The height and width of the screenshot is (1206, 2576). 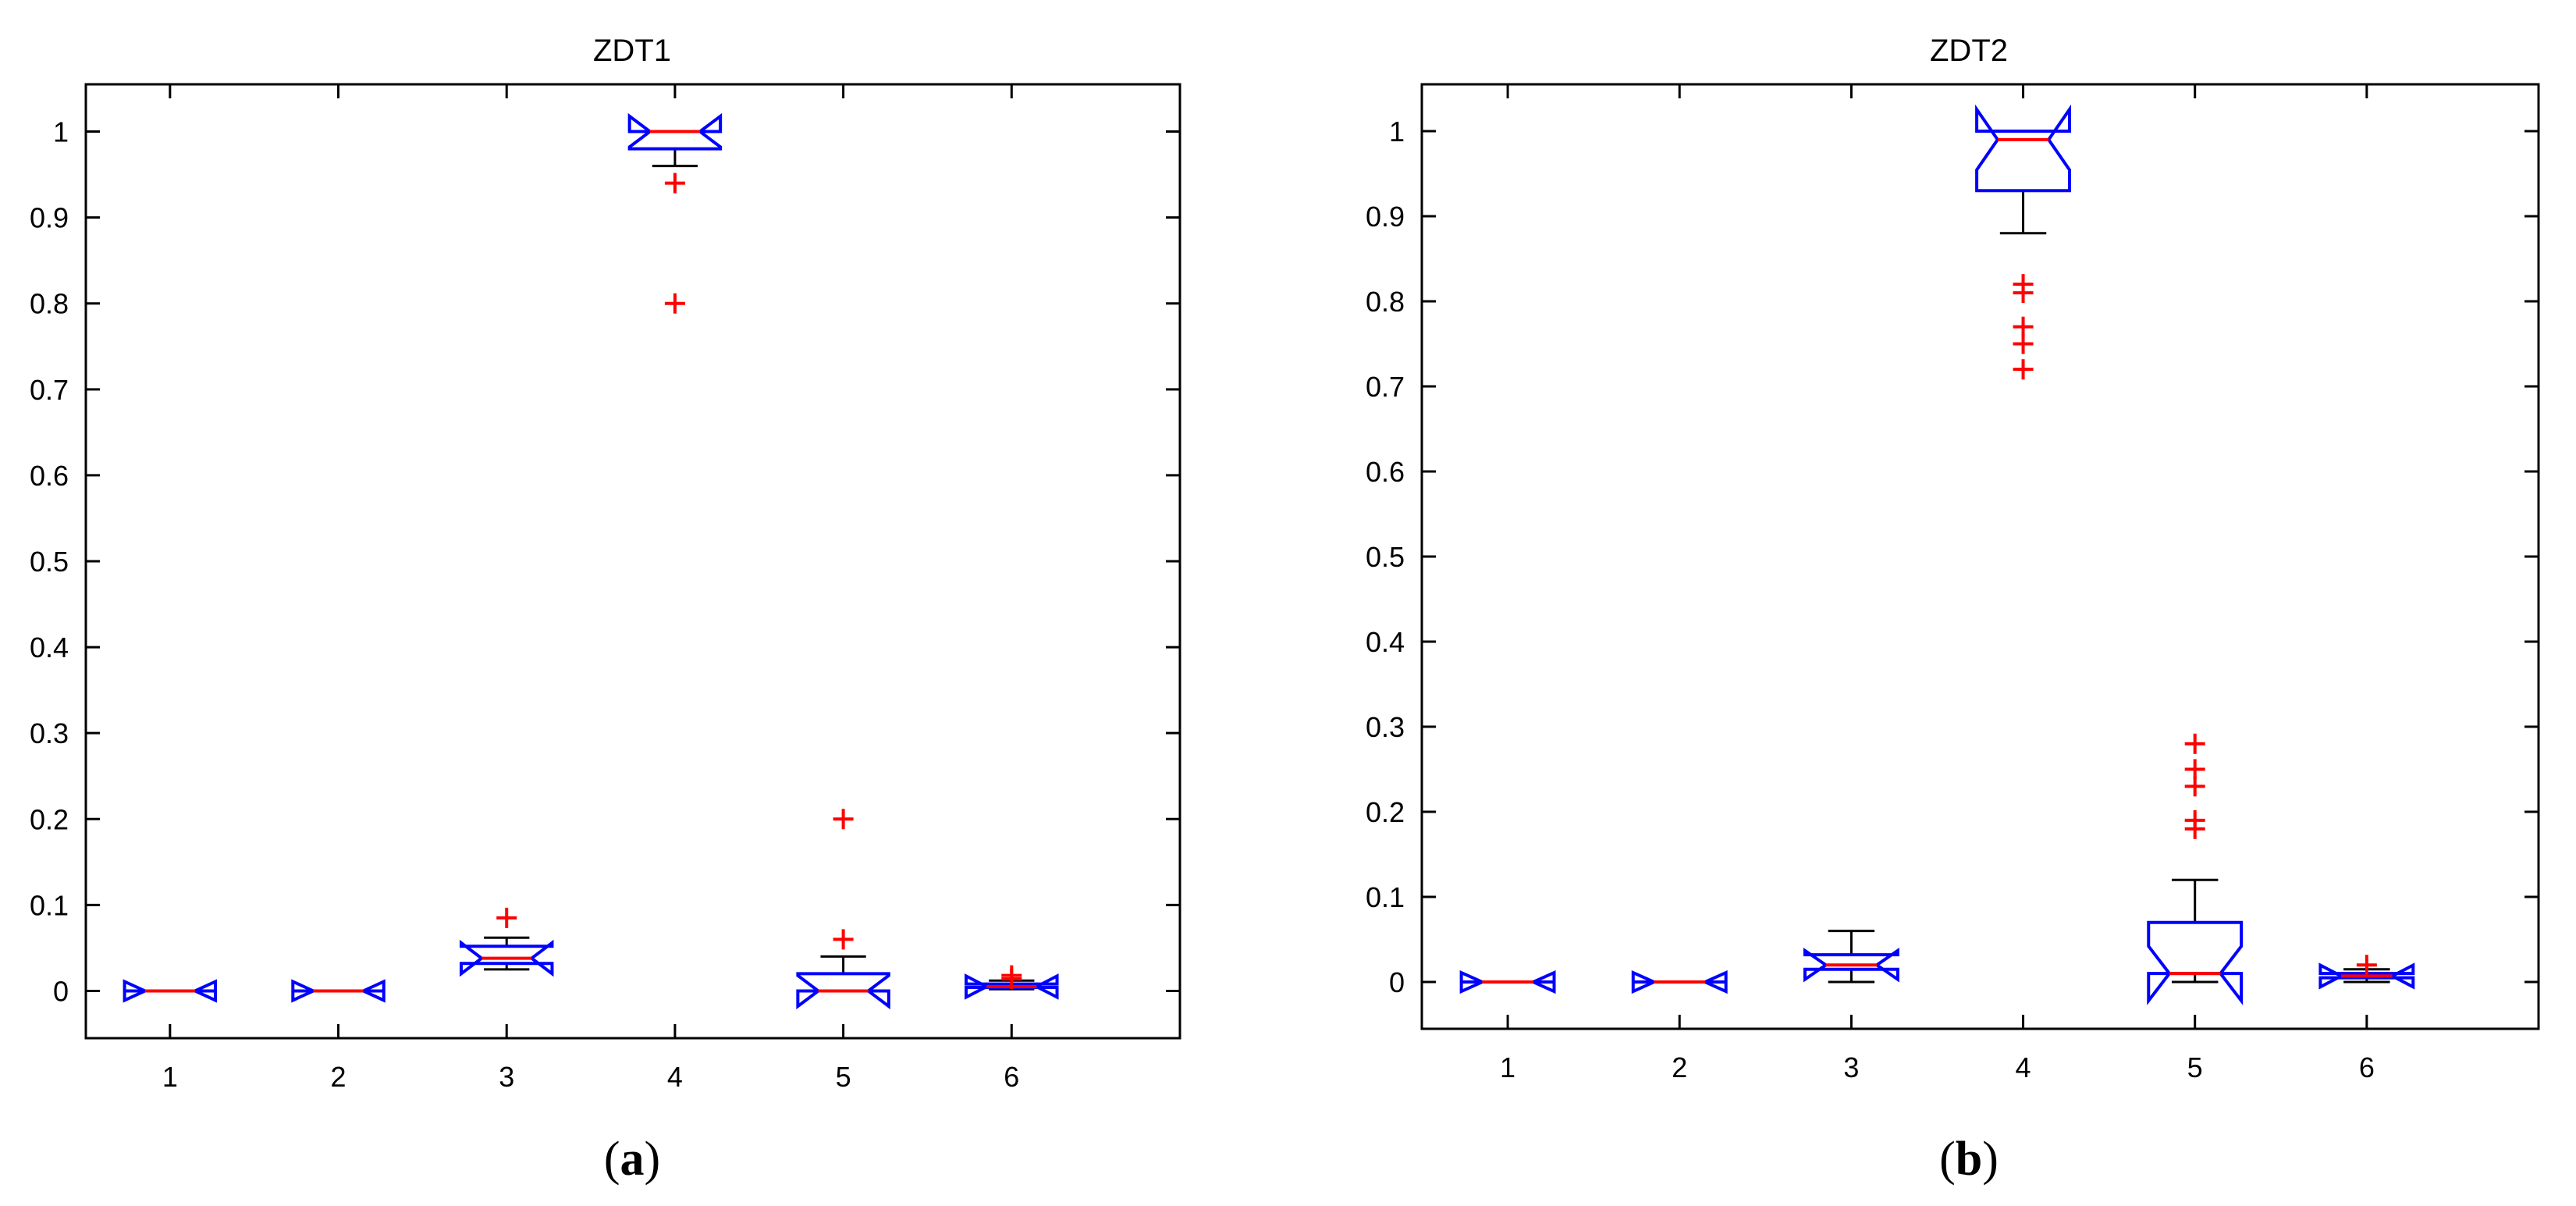 I want to click on chart-title: ZDT2, so click(x=1969, y=51).